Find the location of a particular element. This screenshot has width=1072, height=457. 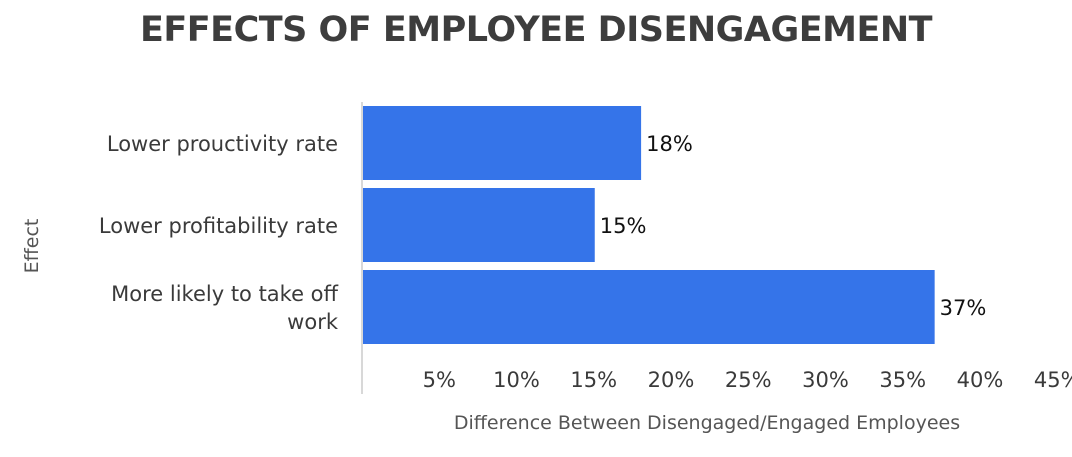

category-label: More likely to take off work is located at coordinates (225, 308).